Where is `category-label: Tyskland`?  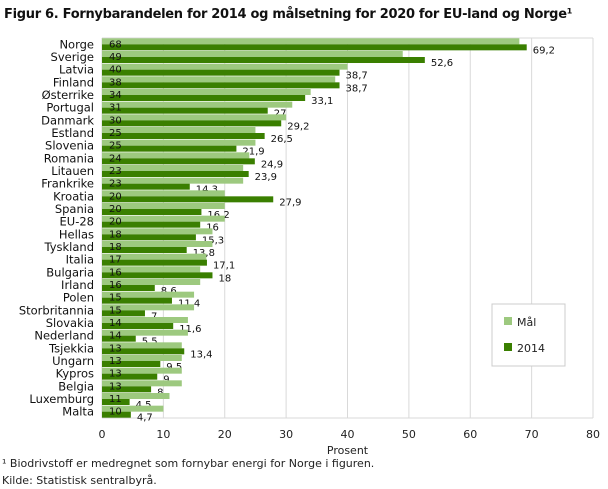 category-label: Tyskland is located at coordinates (68, 247).